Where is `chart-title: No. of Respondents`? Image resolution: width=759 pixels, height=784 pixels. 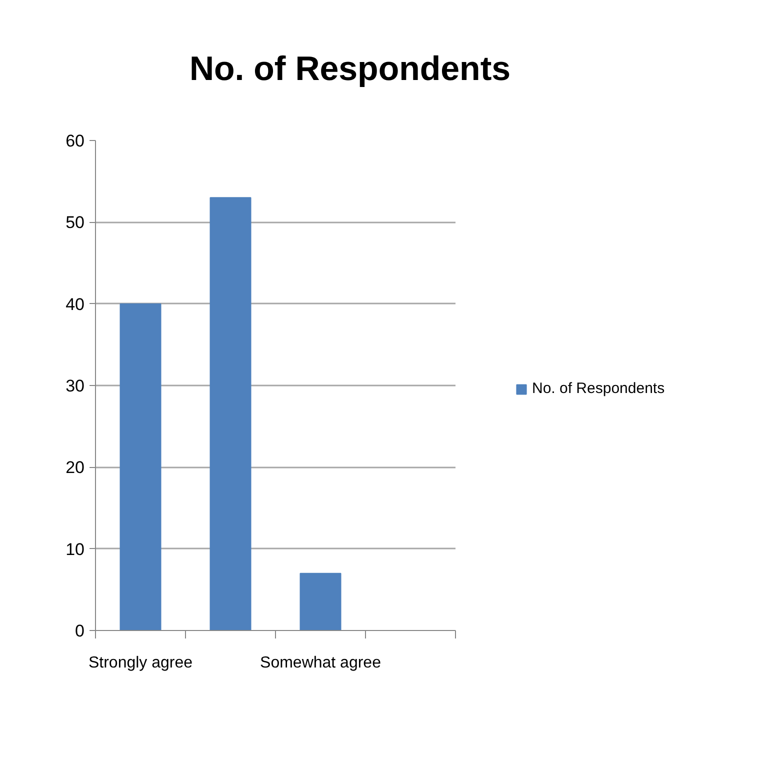 chart-title: No. of Respondents is located at coordinates (350, 69).